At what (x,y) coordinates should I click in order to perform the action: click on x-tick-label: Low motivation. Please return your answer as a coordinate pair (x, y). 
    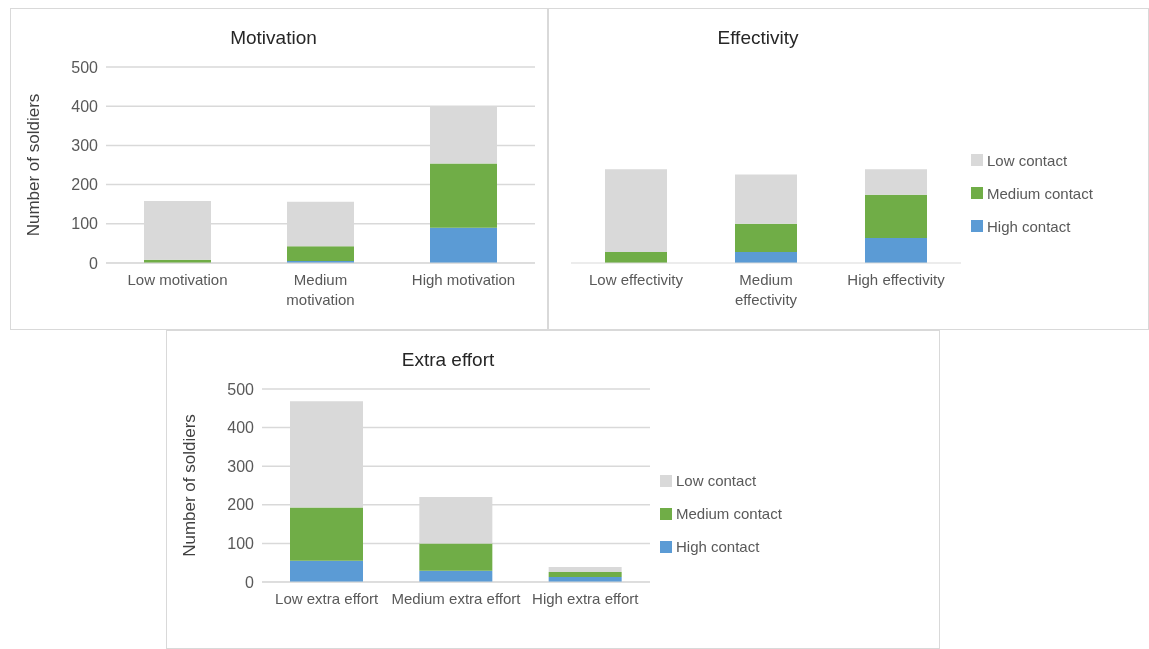
    Looking at the image, I should click on (177, 279).